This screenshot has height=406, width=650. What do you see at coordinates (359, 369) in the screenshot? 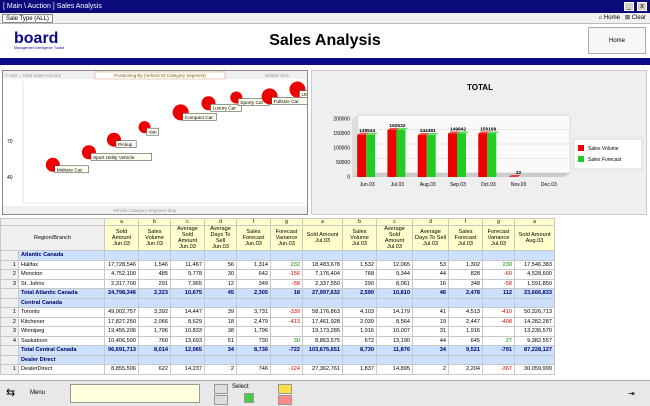
I see `cell-value: 1,837` at bounding box center [359, 369].